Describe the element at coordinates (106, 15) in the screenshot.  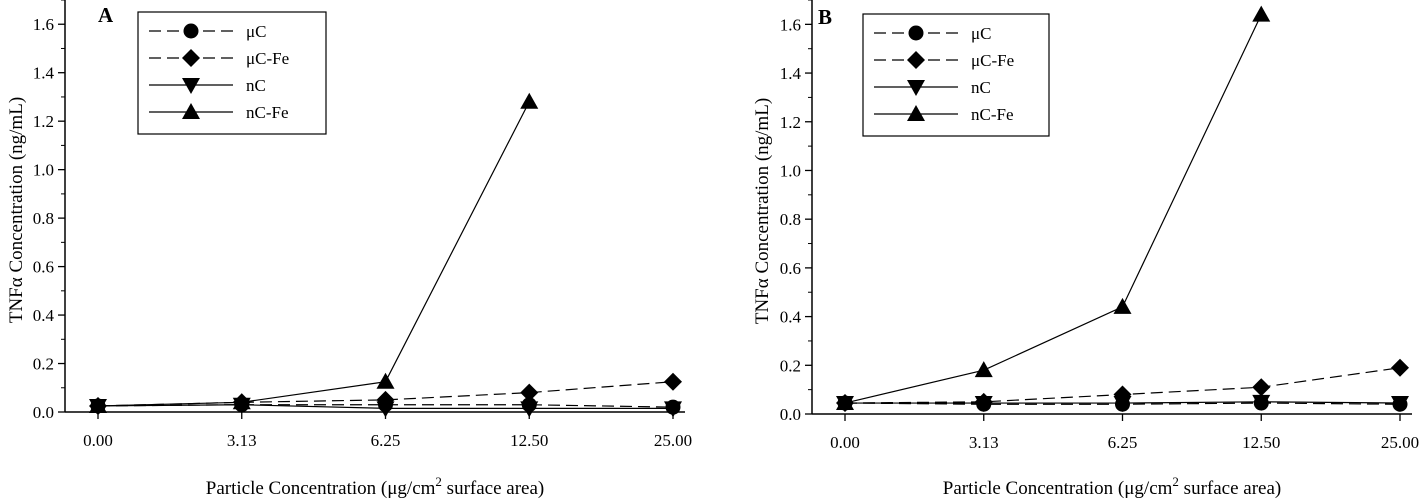
I see `panel-label: A` at that location.